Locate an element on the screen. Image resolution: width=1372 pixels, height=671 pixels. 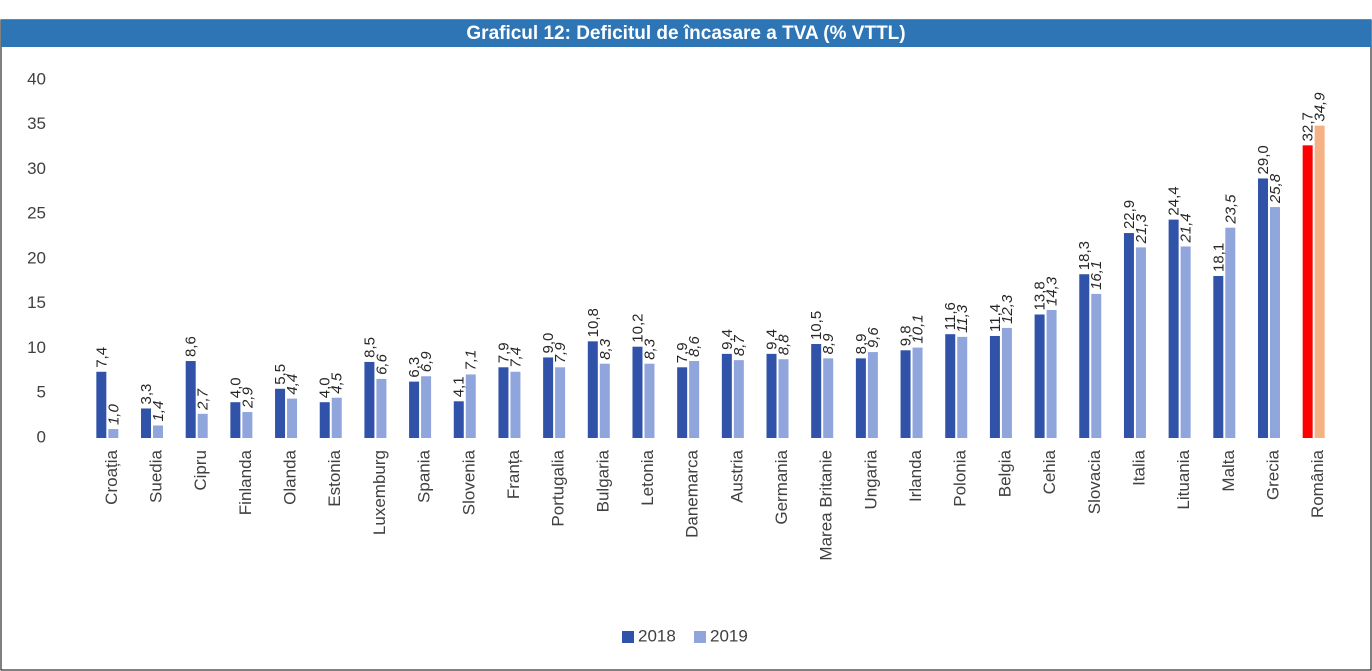
value-label: 6,3 is located at coordinates (414, 367).